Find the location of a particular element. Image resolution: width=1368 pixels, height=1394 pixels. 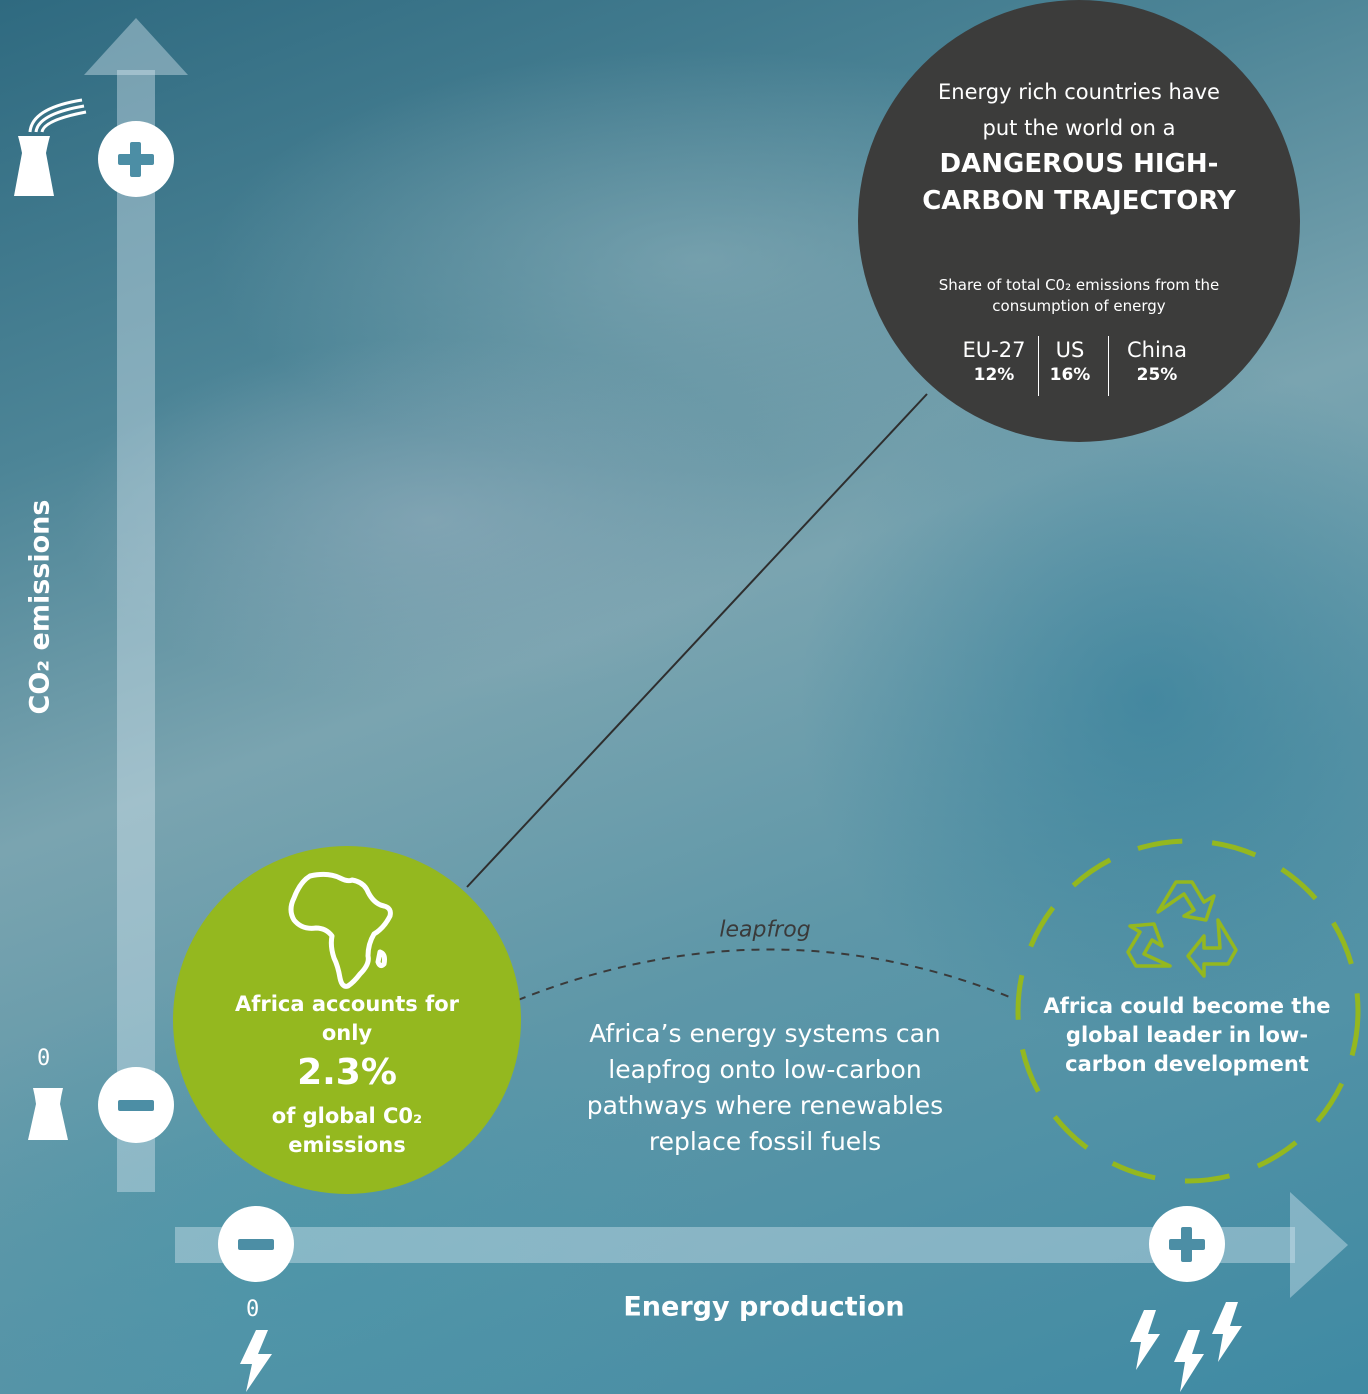

africa-stat-intro: Africa accounts for only is located at coordinates (347, 1018).